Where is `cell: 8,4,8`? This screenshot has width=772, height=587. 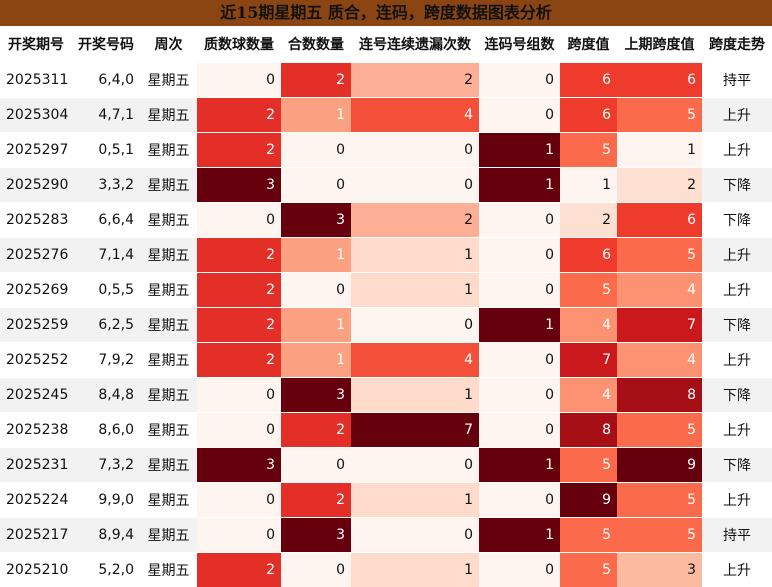 cell: 8,4,8 is located at coordinates (106, 395).